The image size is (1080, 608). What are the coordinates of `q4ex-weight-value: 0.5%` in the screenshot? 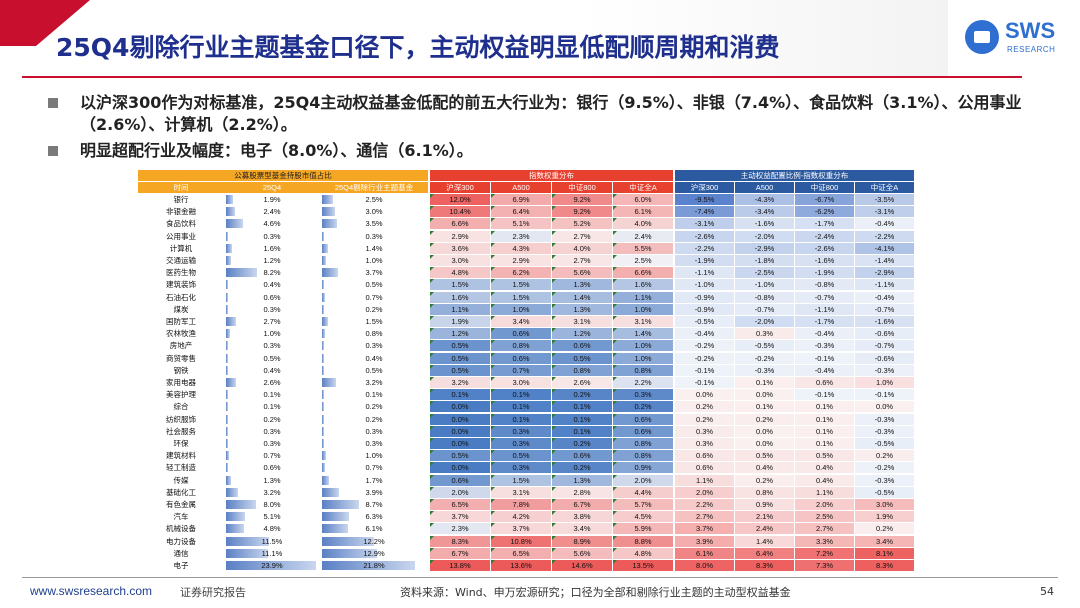 It's located at (374, 370).